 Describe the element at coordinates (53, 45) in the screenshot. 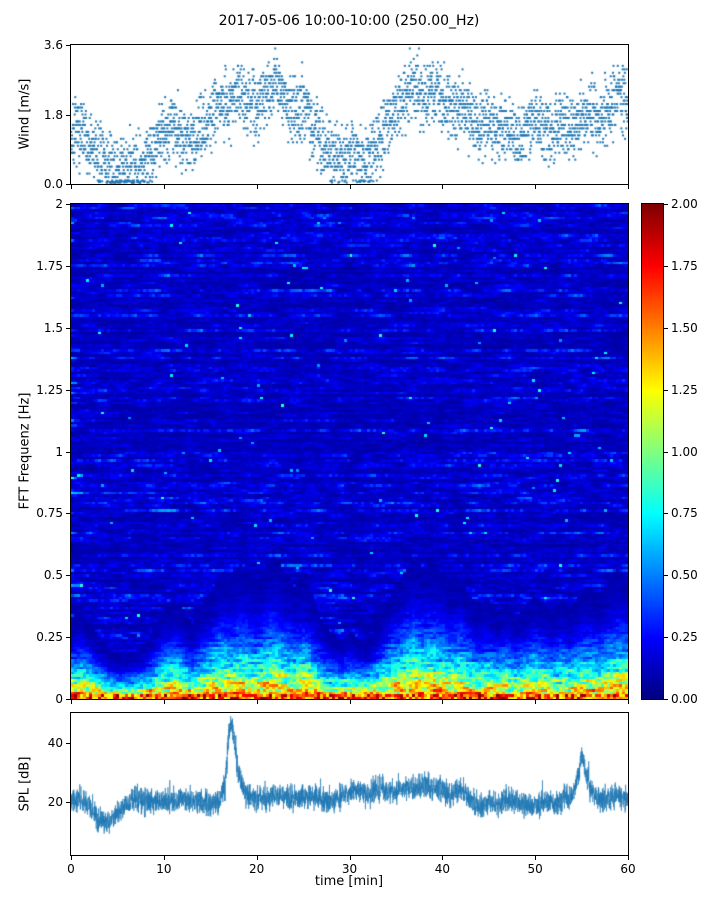

I see `wind-ytick-2: 3.6` at that location.